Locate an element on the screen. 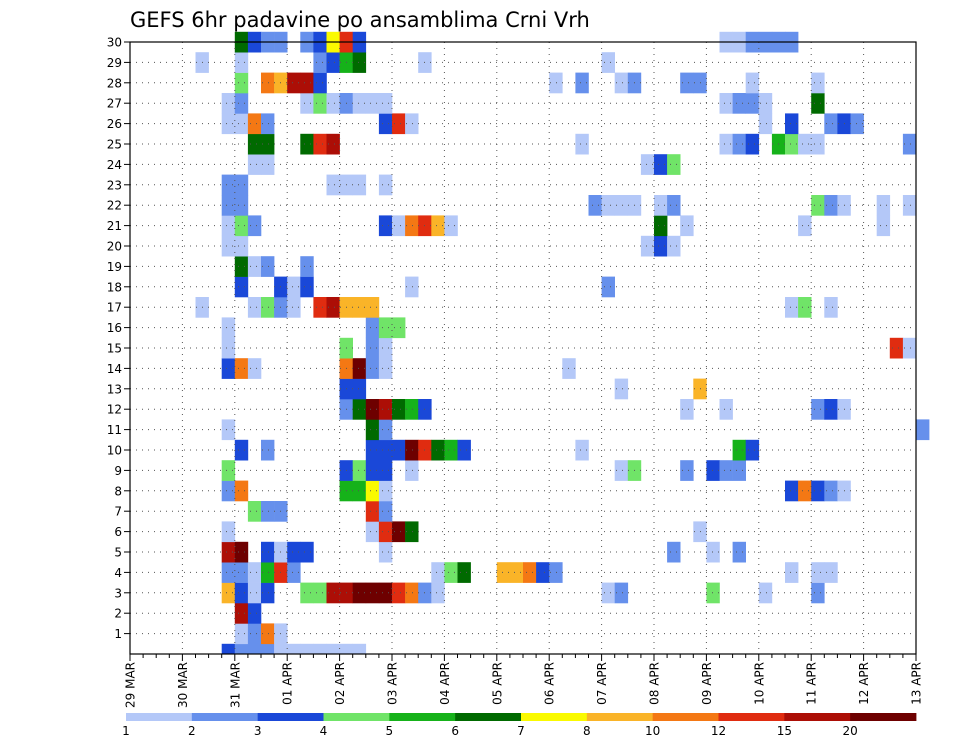  x-tick-label: 12 APR is located at coordinates (864, 683).